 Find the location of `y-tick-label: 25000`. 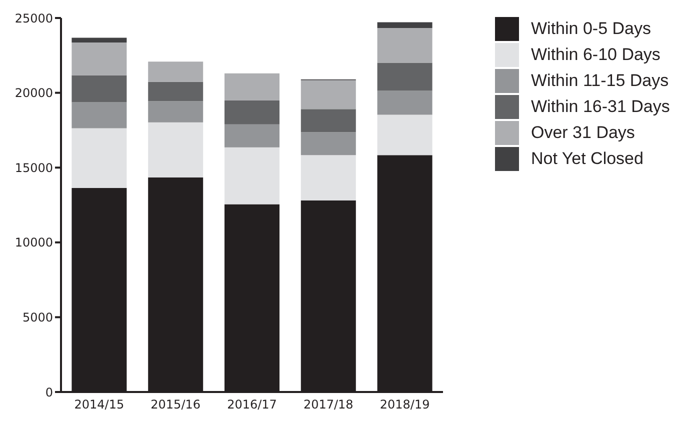

y-tick-label: 25000 is located at coordinates (33, 18).